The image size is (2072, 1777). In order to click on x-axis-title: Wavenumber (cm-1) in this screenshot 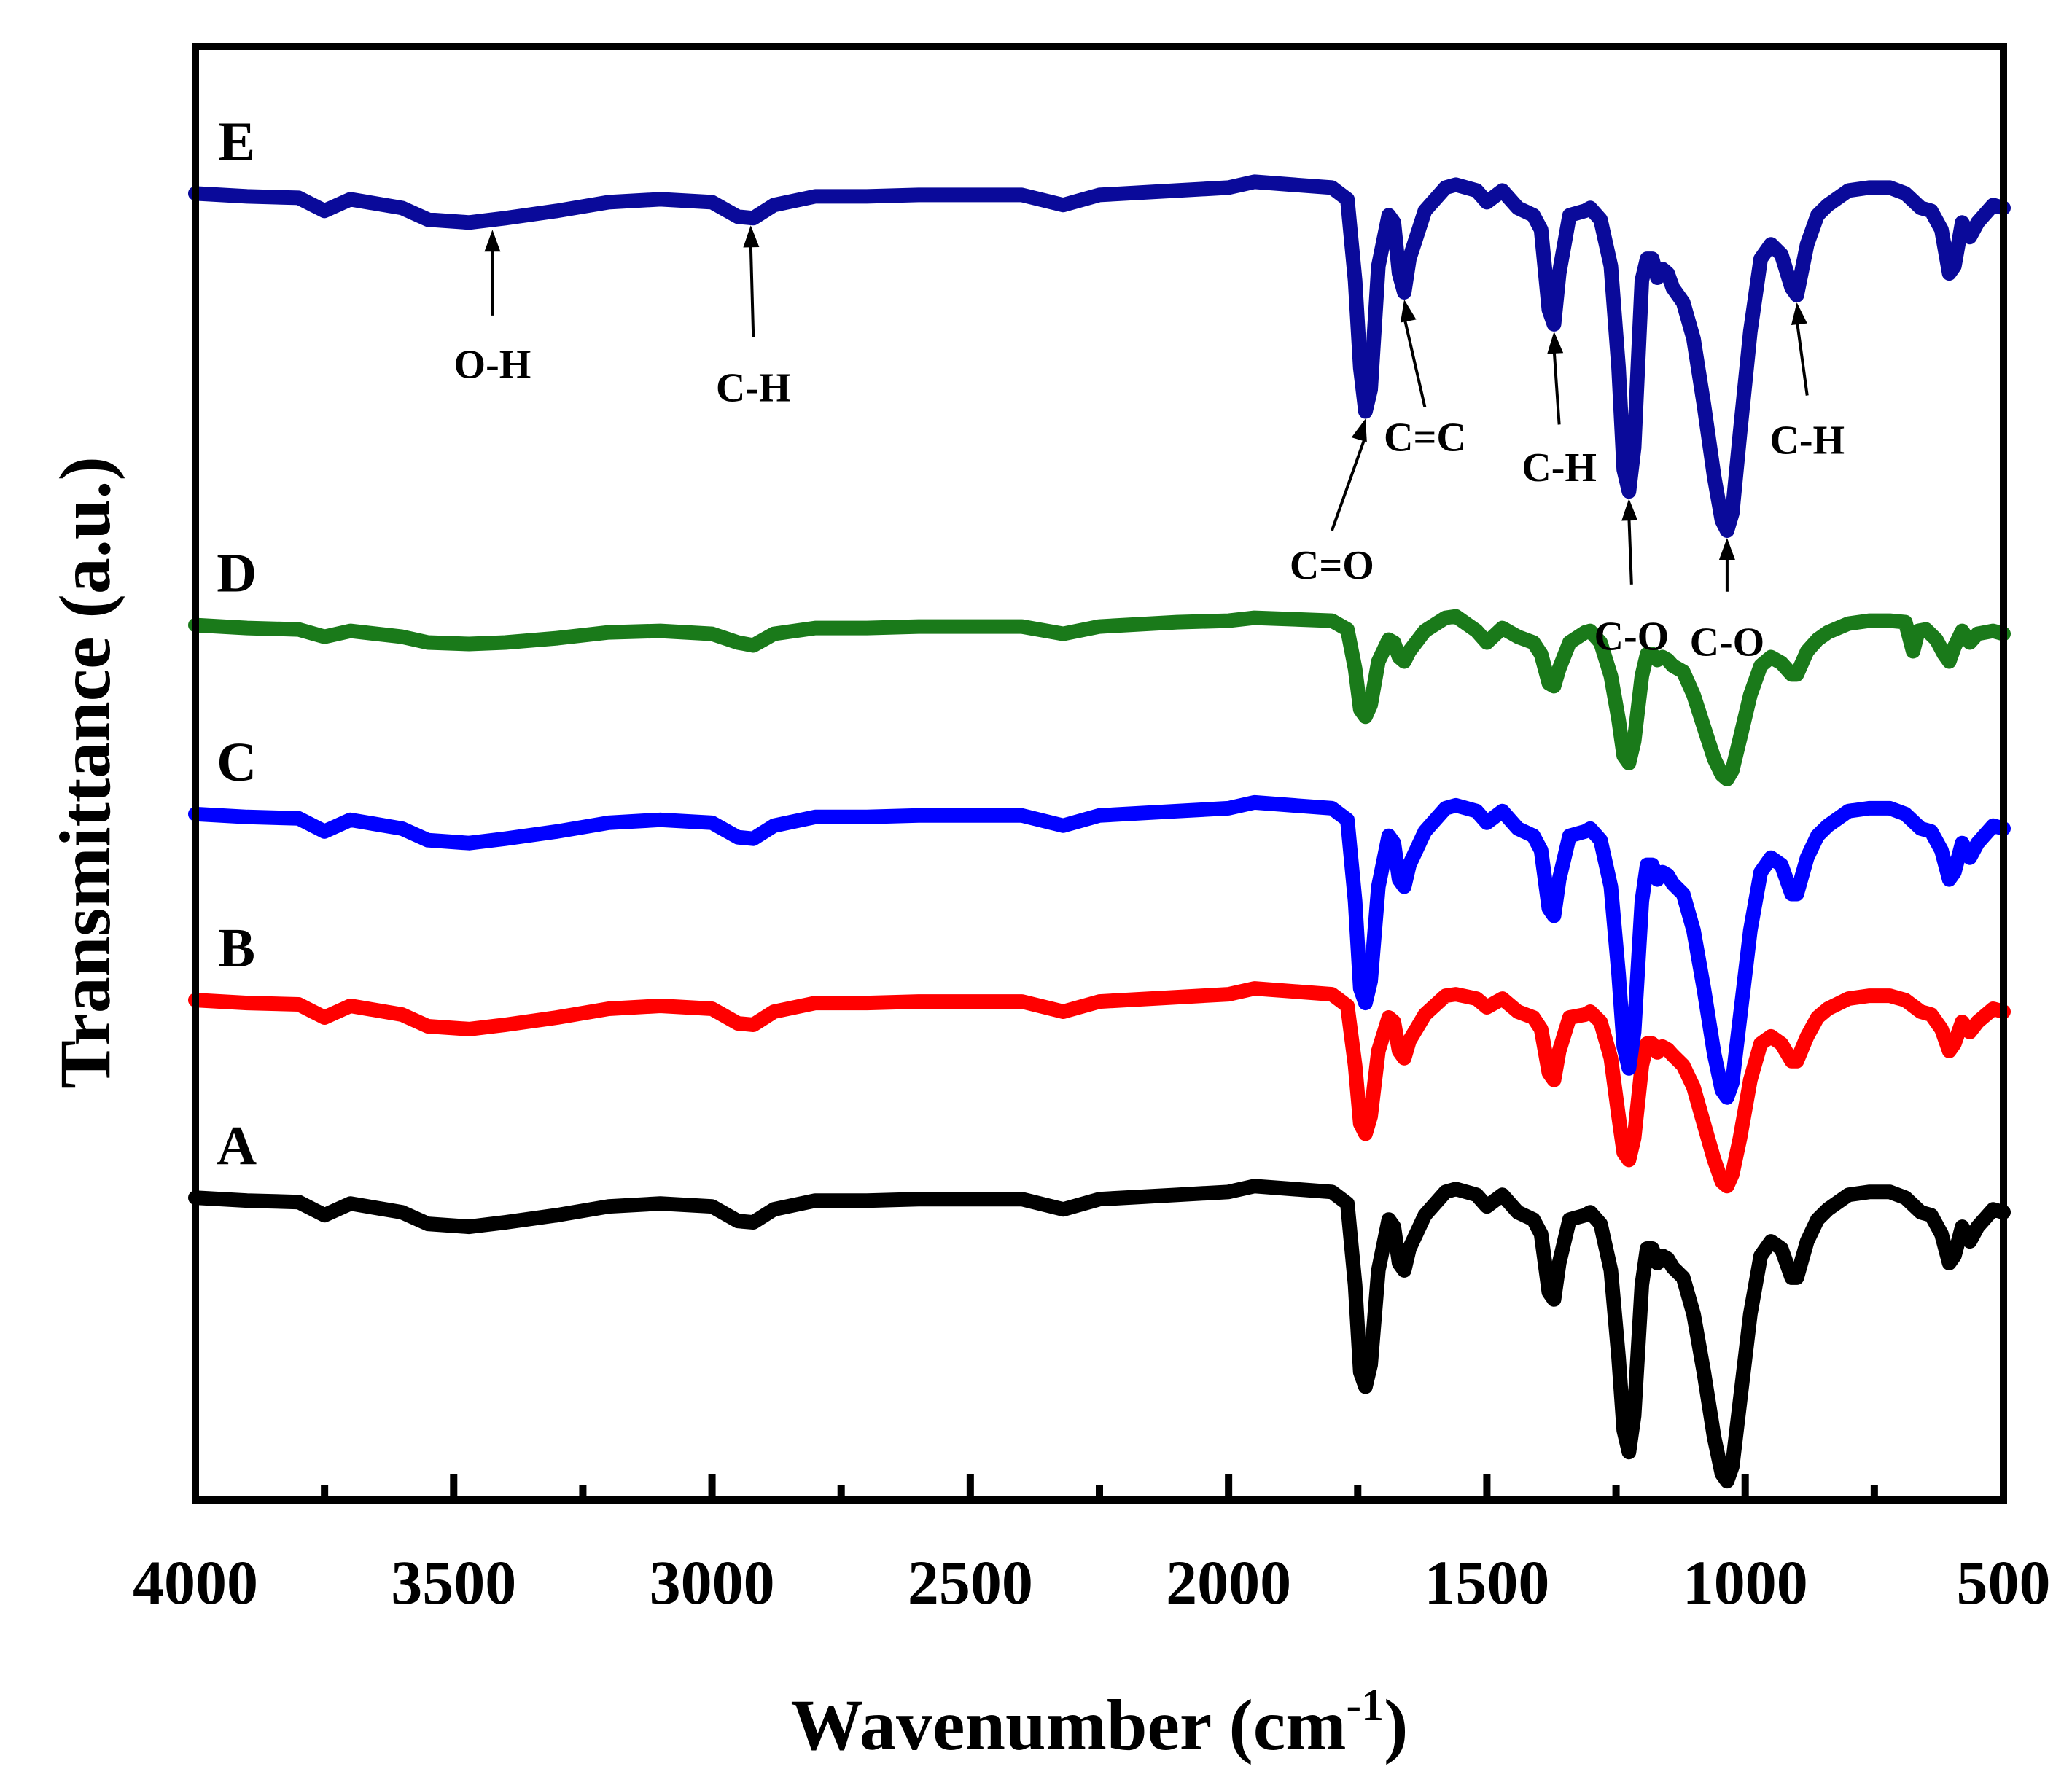, I will do `click(1100, 1723)`.